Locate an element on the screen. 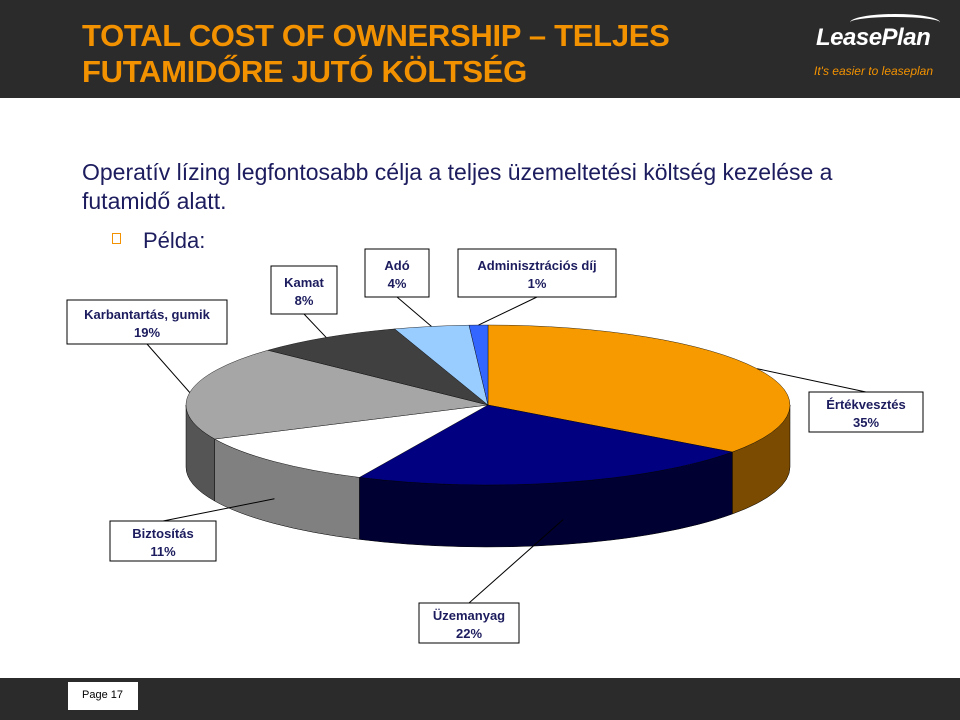  leader-line-ado is located at coordinates (414, 311).